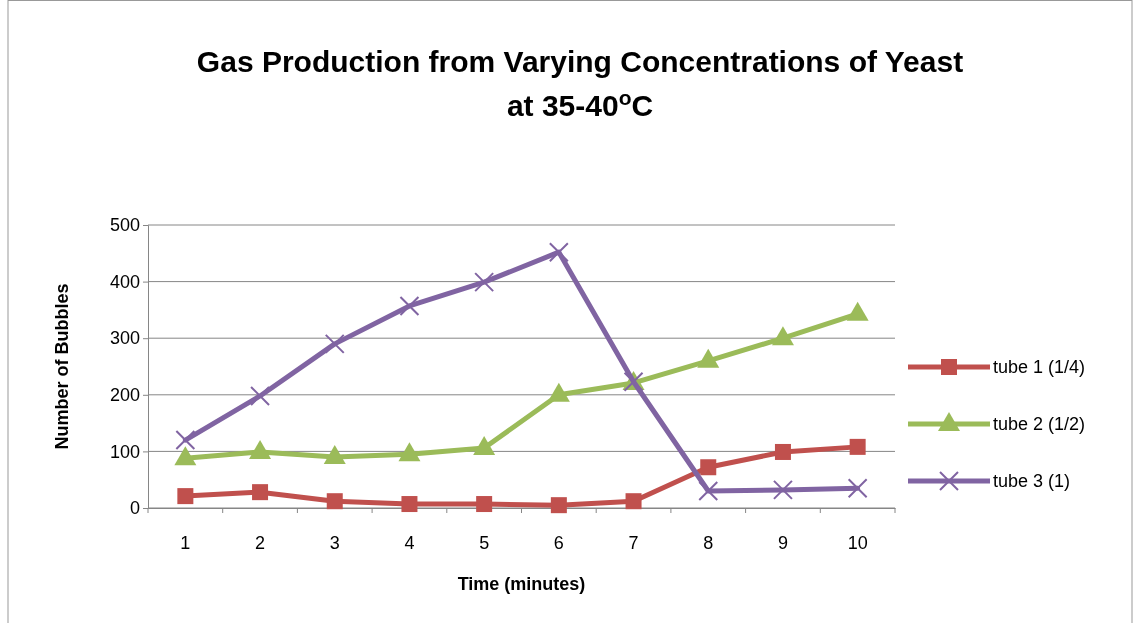  Describe the element at coordinates (708, 542) in the screenshot. I see `x-tick-label: 8` at that location.